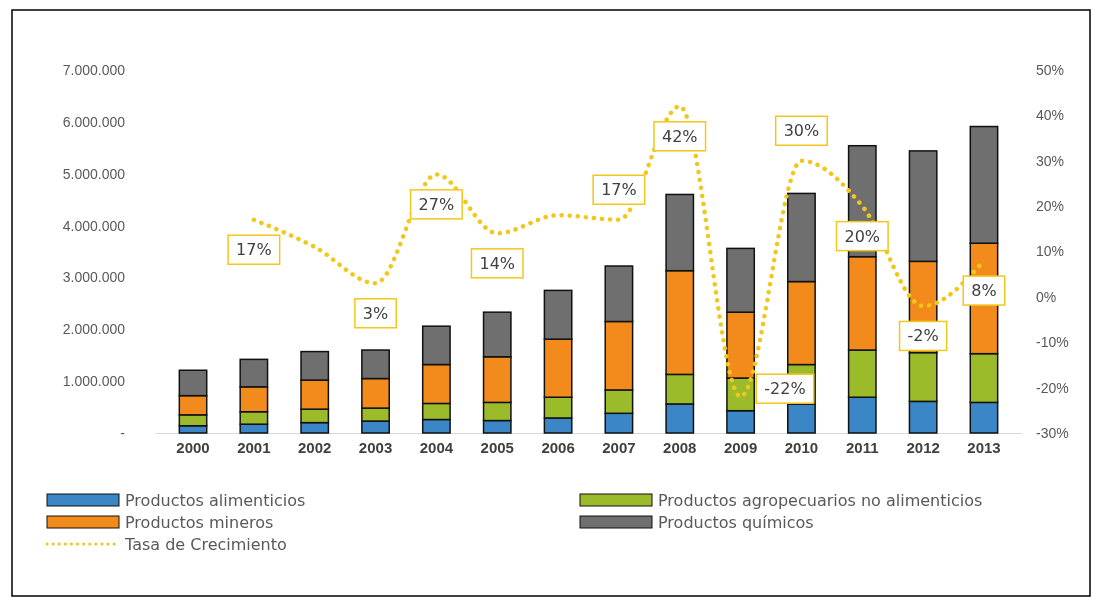 Image resolution: width=1093 pixels, height=598 pixels. Describe the element at coordinates (820, 500) in the screenshot. I see `legend-label: Productos agropecuarios no alimenticios` at that location.